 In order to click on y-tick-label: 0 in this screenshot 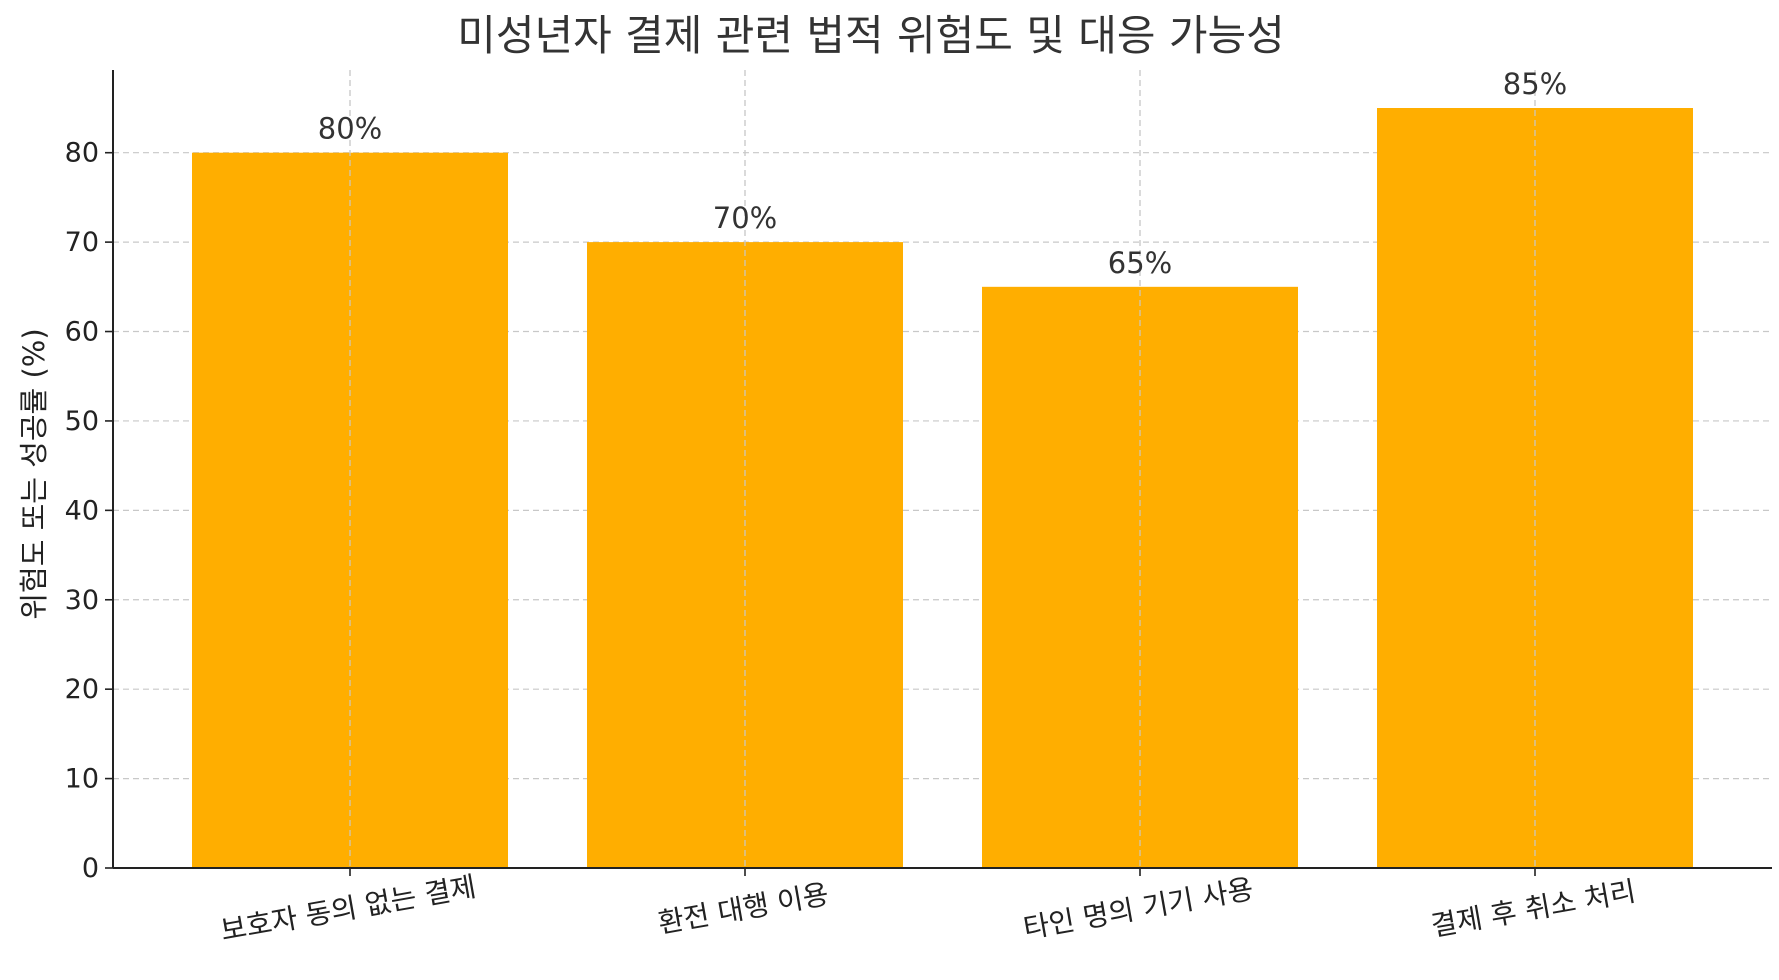, I will do `click(90, 868)`.